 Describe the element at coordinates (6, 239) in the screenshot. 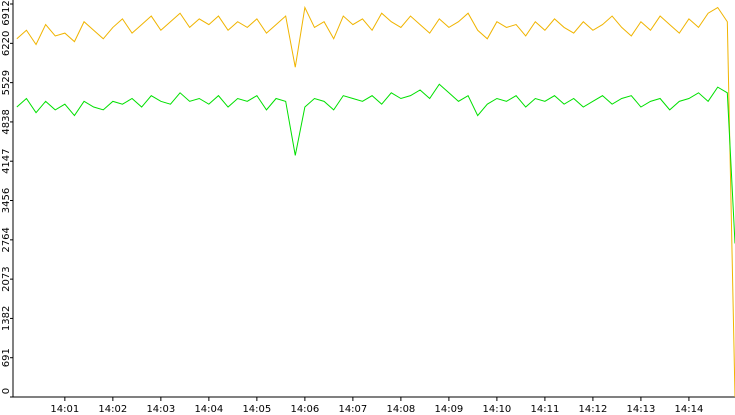

I see `y-tick-label: 2764` at that location.